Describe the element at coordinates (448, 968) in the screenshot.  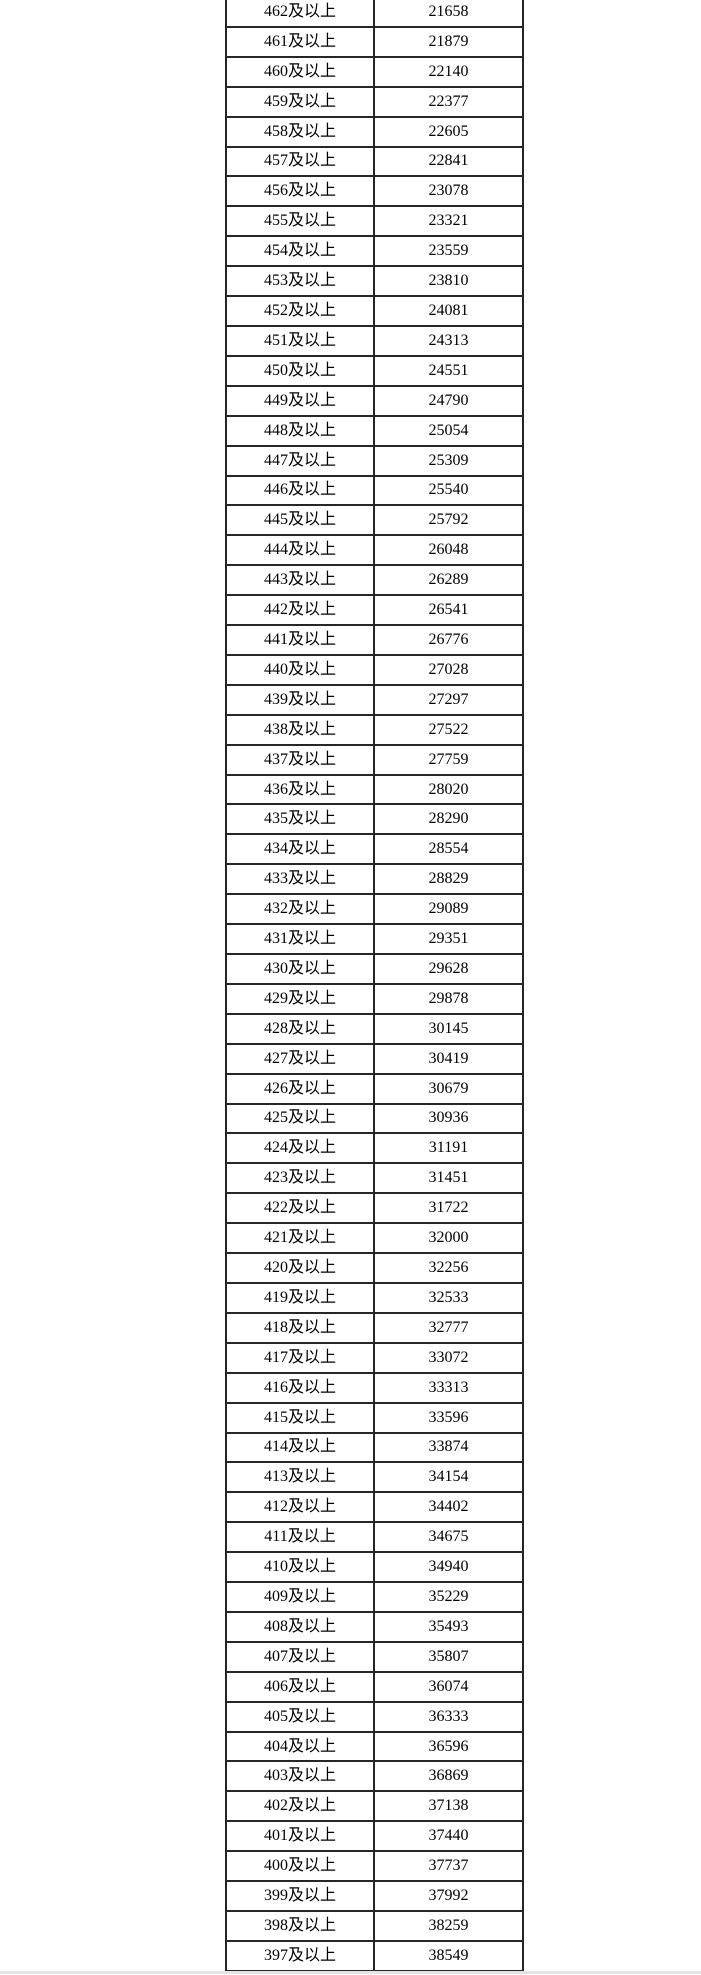
I see `cumulative-count-cell: 29628` at that location.